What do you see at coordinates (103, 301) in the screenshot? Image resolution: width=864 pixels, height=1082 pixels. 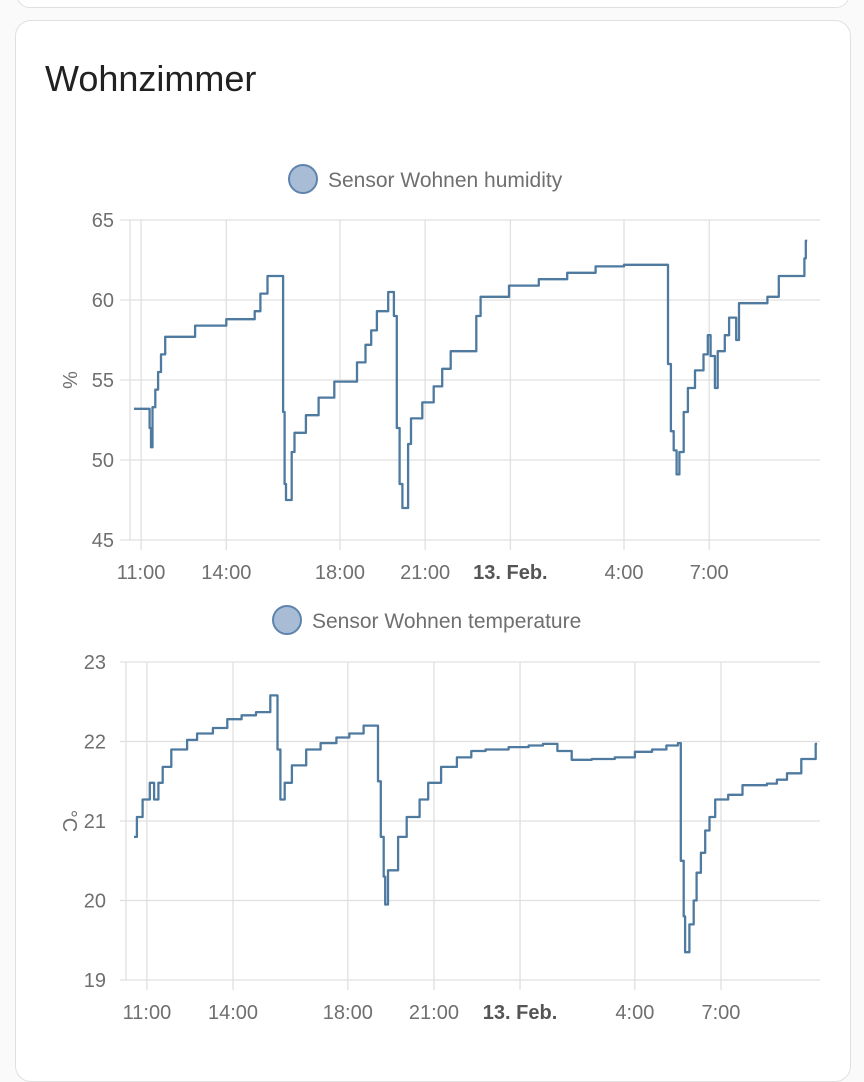 I see `y-tick-label: 60` at bounding box center [103, 301].